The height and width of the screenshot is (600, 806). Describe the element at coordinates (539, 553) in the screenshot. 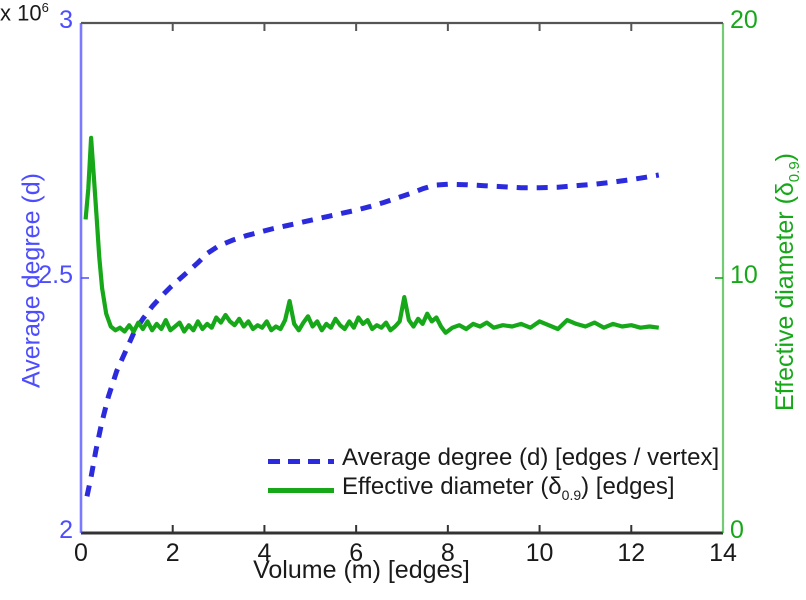

I see `x-tick-label-10: 10` at that location.